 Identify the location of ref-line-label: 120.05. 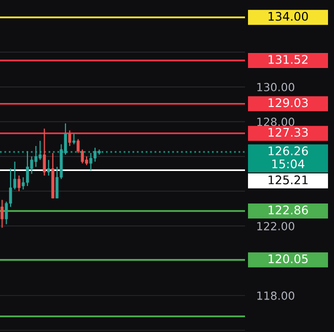
(288, 259).